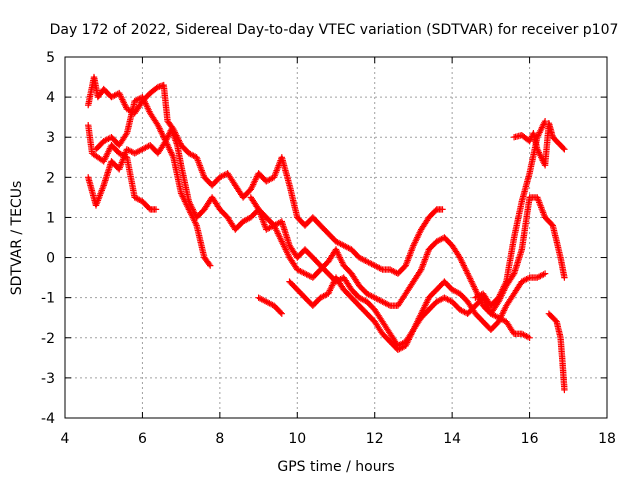 This screenshot has height=480, width=640. What do you see at coordinates (142, 439) in the screenshot?
I see `x-tick-label: 6` at bounding box center [142, 439].